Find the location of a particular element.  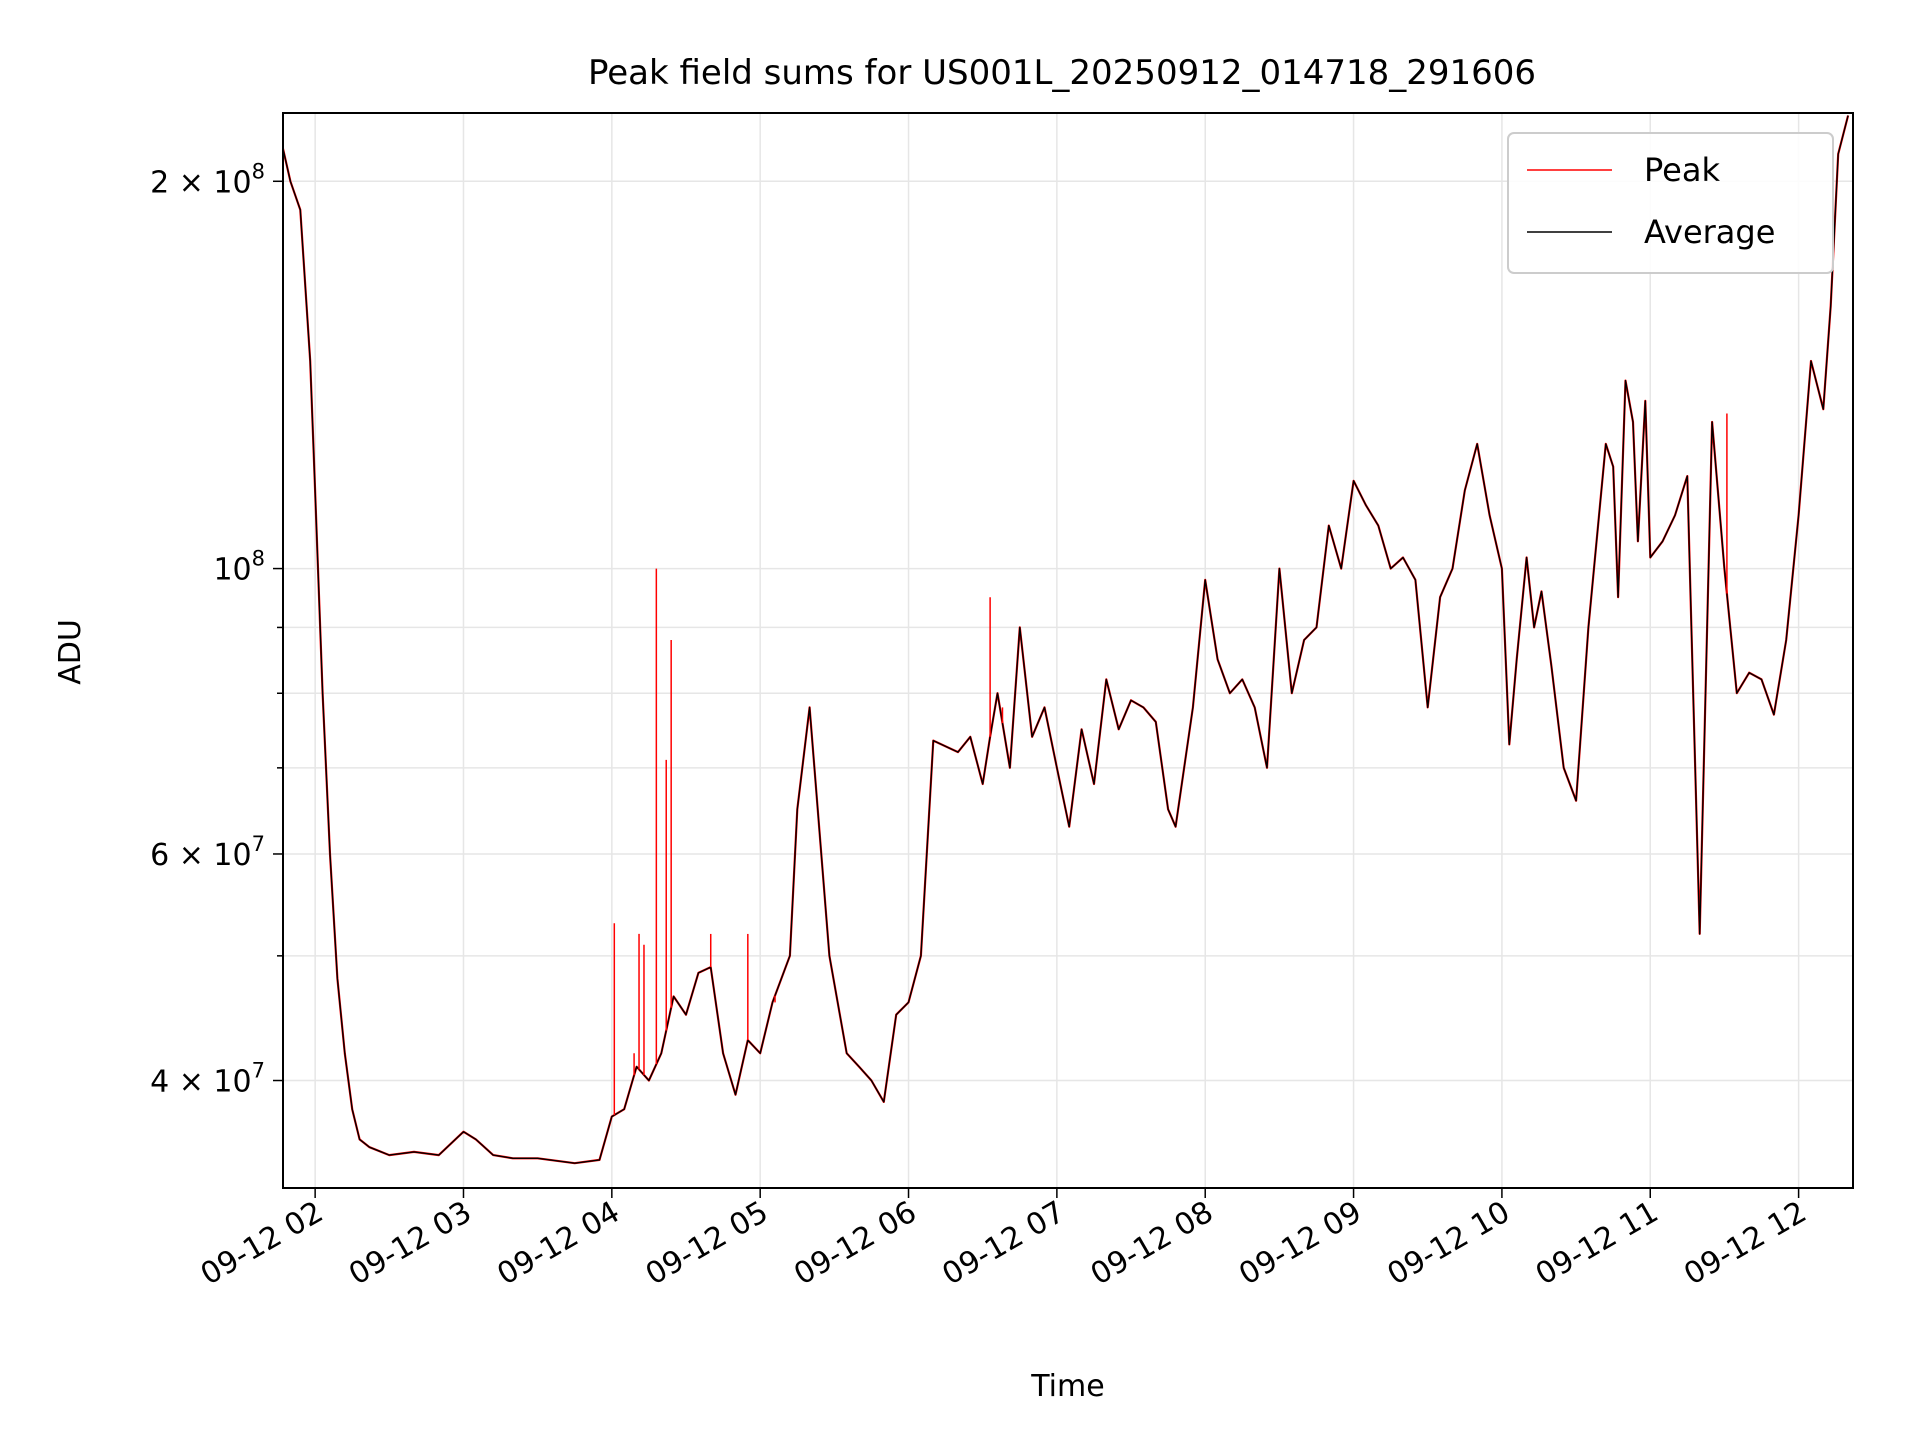

y-tick-label: 6 × 107 is located at coordinates (207, 852).